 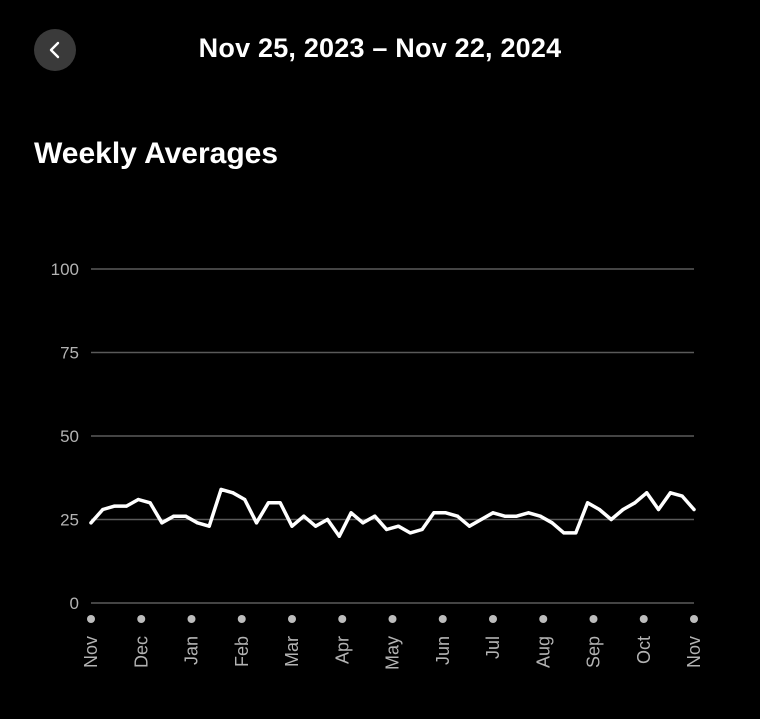 I want to click on x-tick-label: Jul, so click(x=493, y=647).